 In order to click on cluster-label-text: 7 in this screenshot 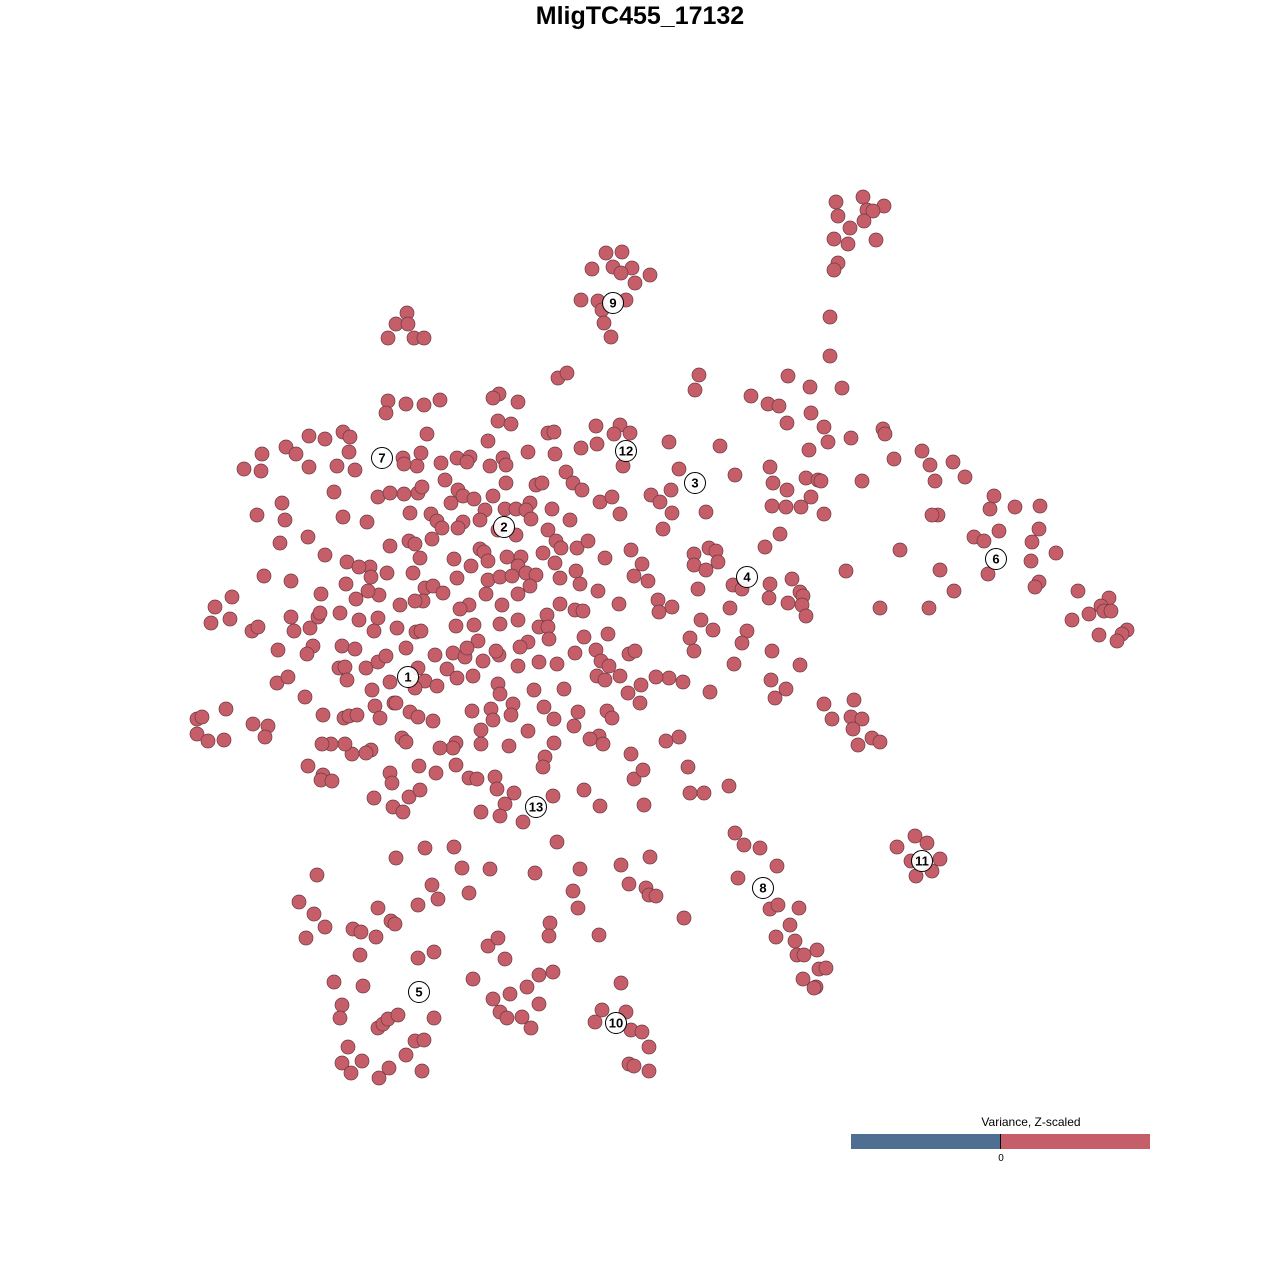, I will do `click(381, 458)`.